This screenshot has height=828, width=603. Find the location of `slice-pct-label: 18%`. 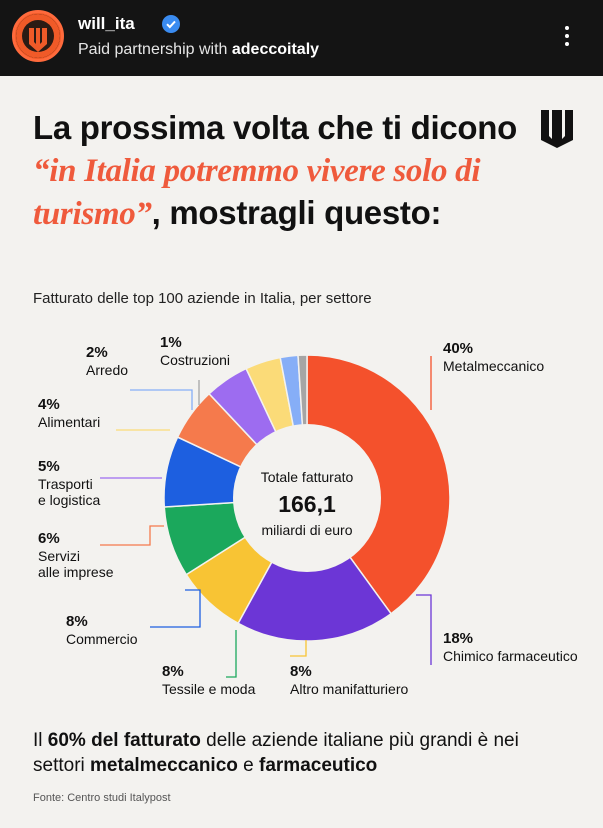

slice-pct-label: 18% is located at coordinates (458, 638).